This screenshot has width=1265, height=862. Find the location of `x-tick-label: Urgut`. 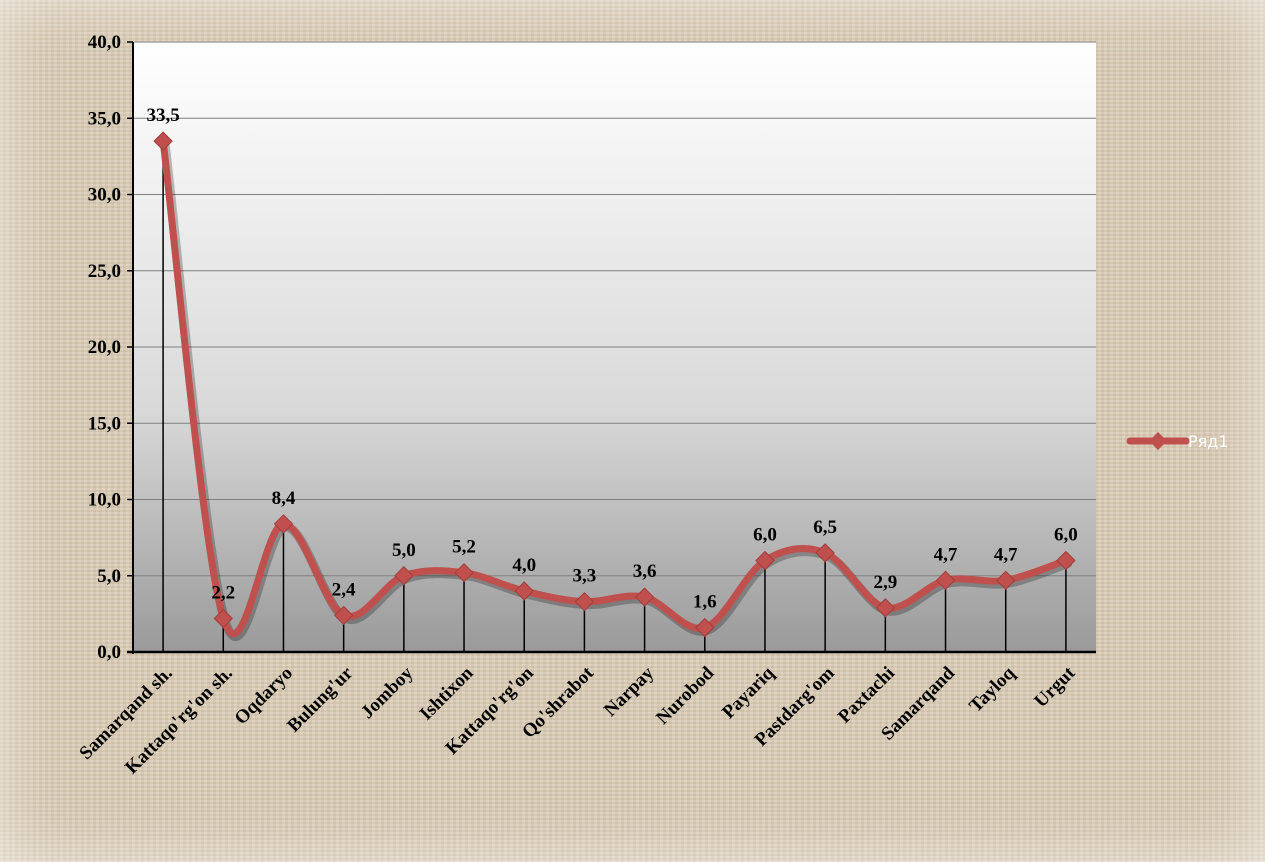

x-tick-label: Urgut is located at coordinates (1055, 687).